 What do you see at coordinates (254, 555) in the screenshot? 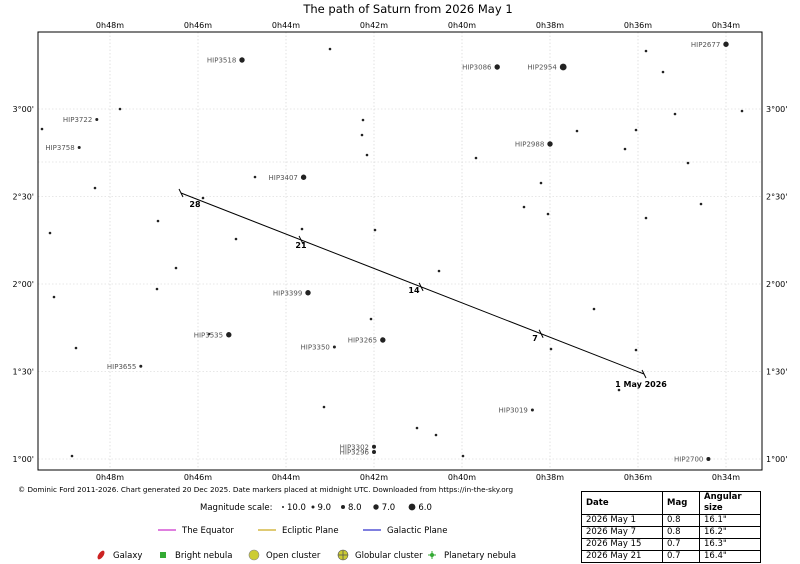
I see `open-cluster-icon` at bounding box center [254, 555].